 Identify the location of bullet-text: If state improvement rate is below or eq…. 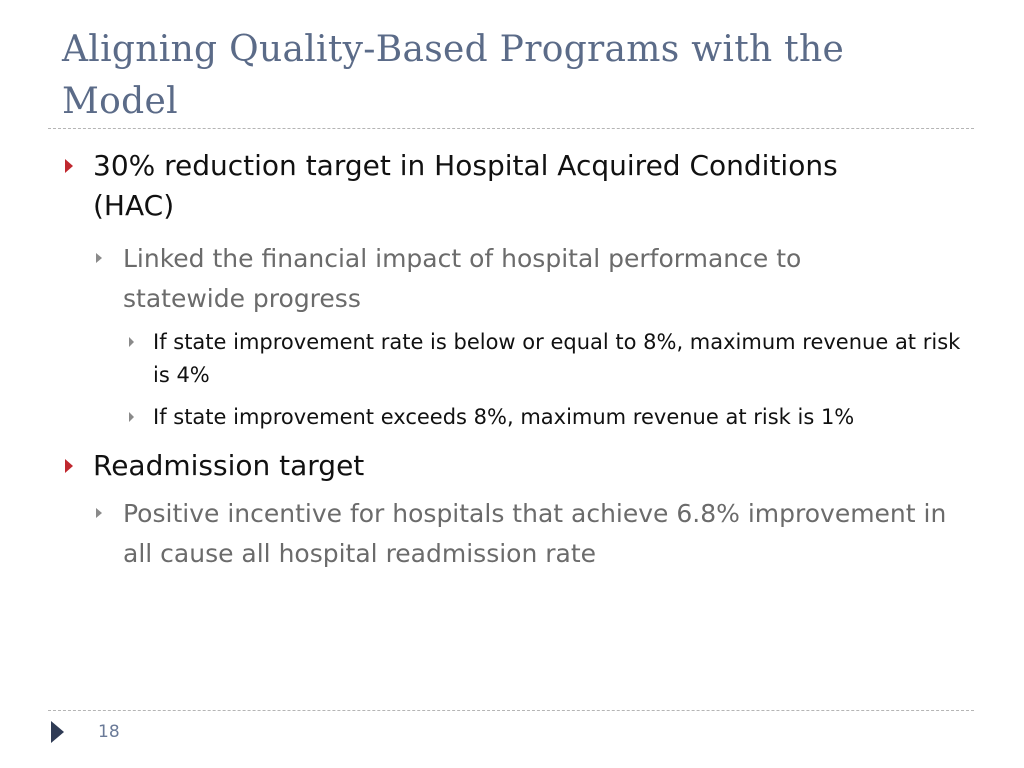
(557, 358).